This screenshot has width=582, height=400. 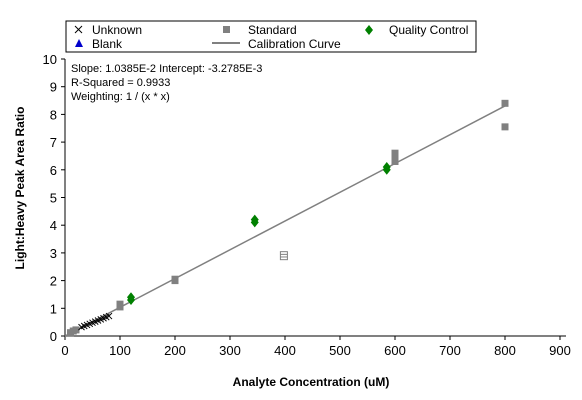 What do you see at coordinates (120, 97) in the screenshot?
I see `weighting-text: Weighting: 1 / (x * x)` at bounding box center [120, 97].